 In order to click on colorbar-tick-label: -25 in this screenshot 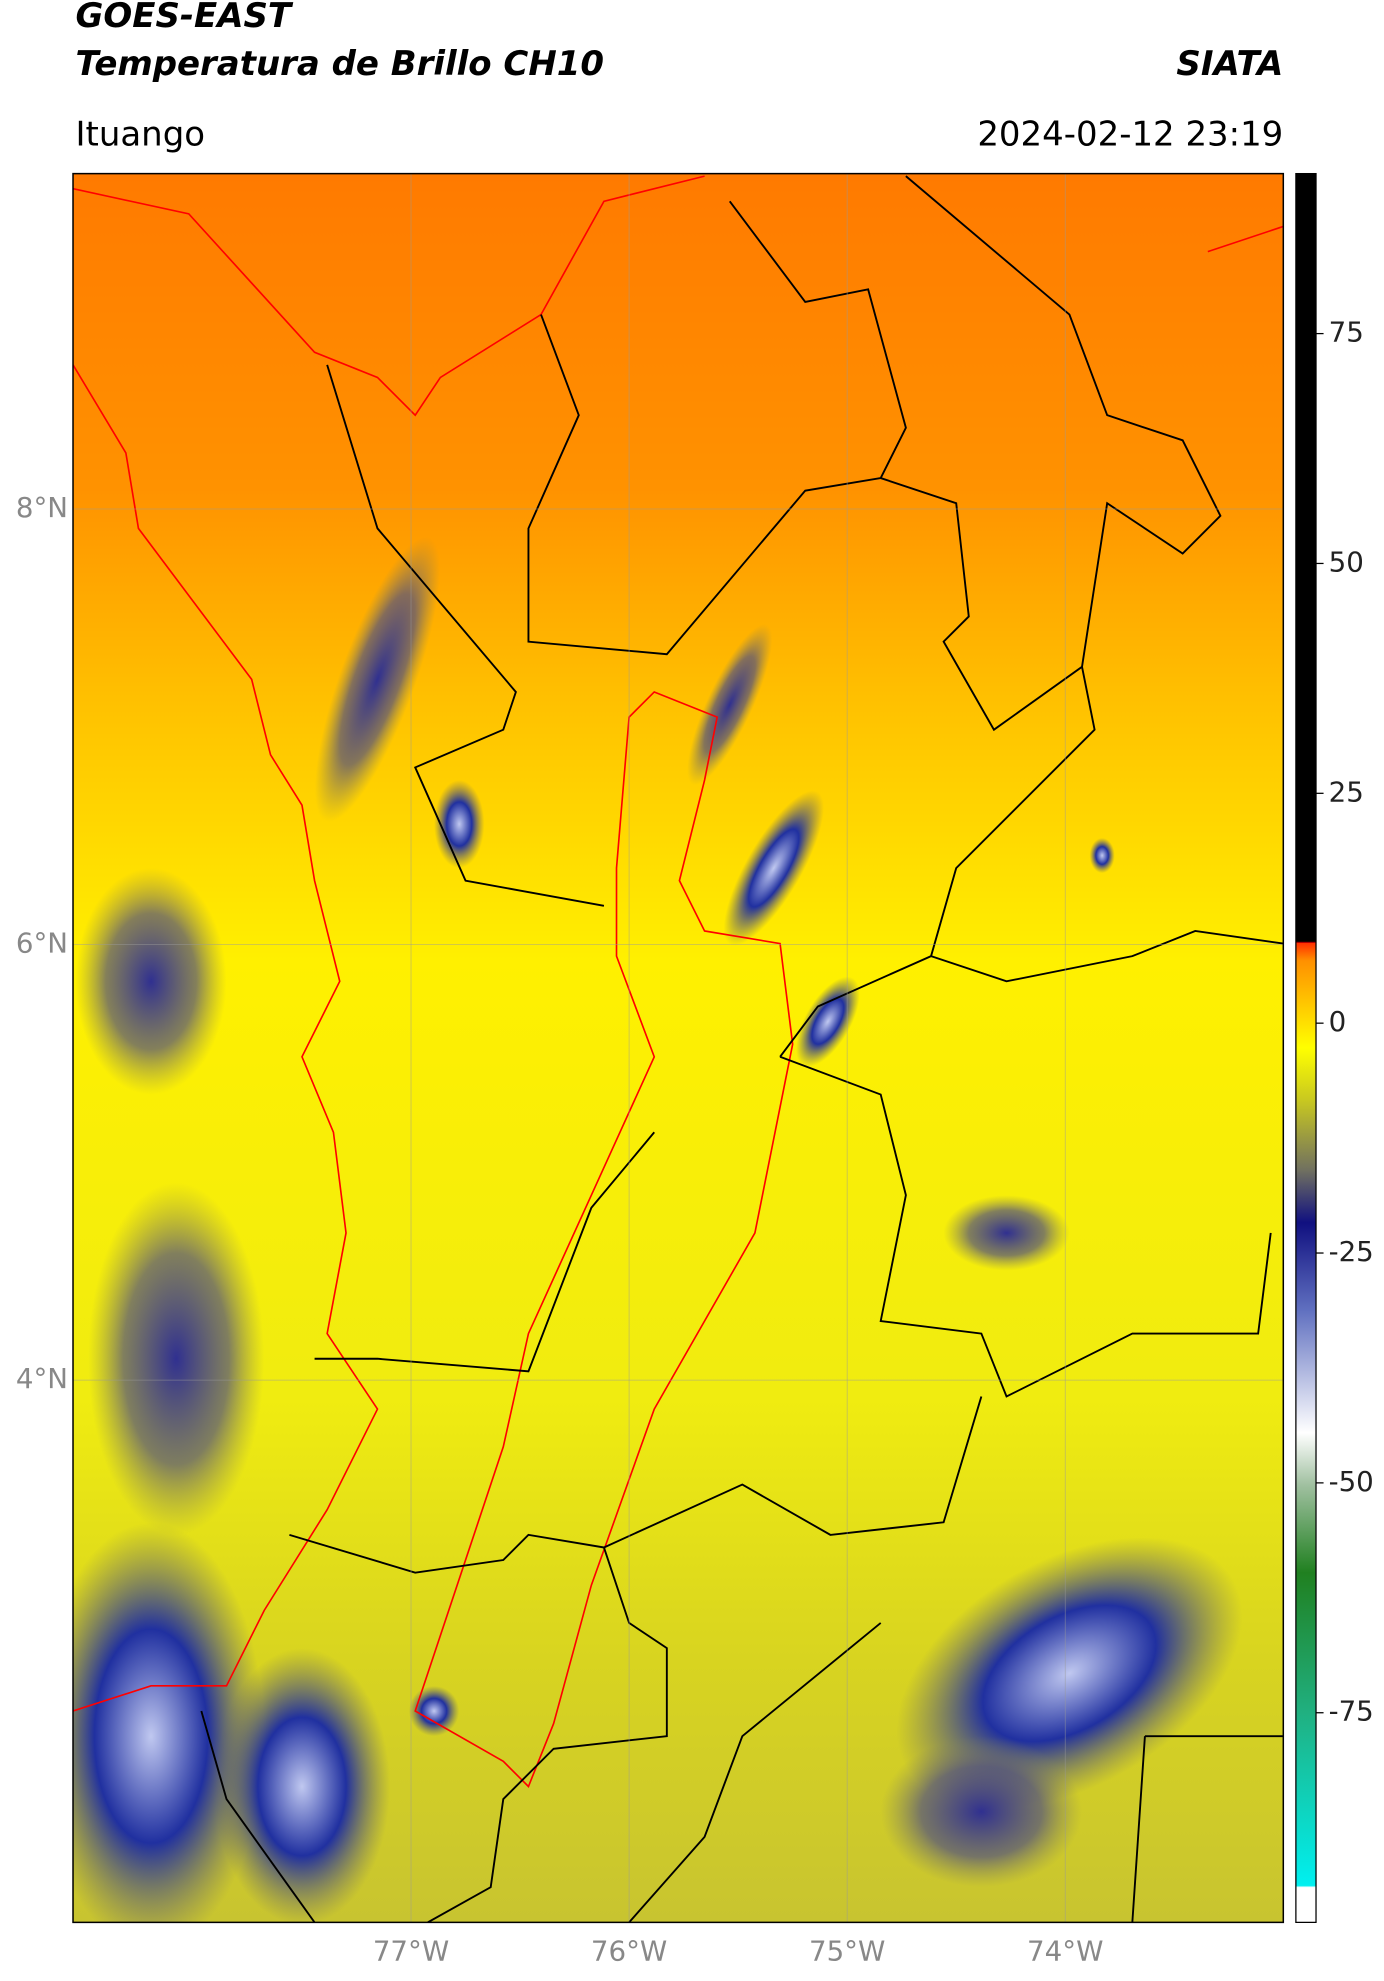, I will do `click(1351, 1251)`.